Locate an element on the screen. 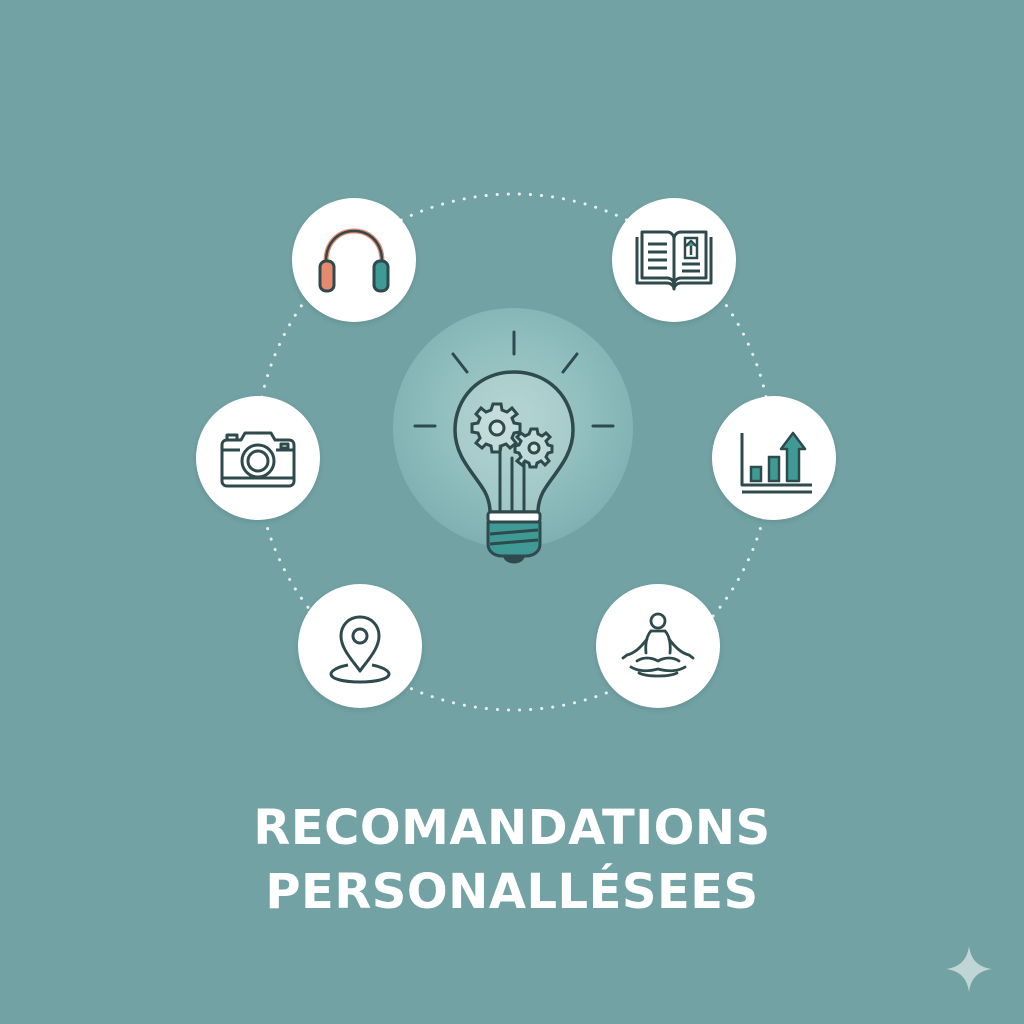 The width and height of the screenshot is (1024, 1024). node-camera is located at coordinates (258, 458).